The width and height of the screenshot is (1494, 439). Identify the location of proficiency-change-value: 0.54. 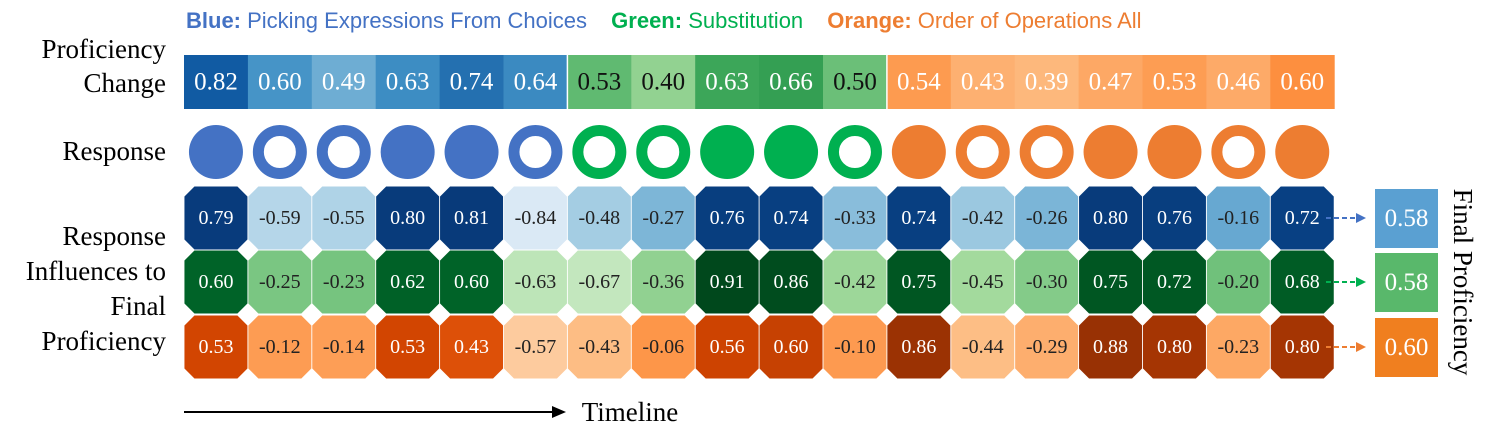
(919, 82).